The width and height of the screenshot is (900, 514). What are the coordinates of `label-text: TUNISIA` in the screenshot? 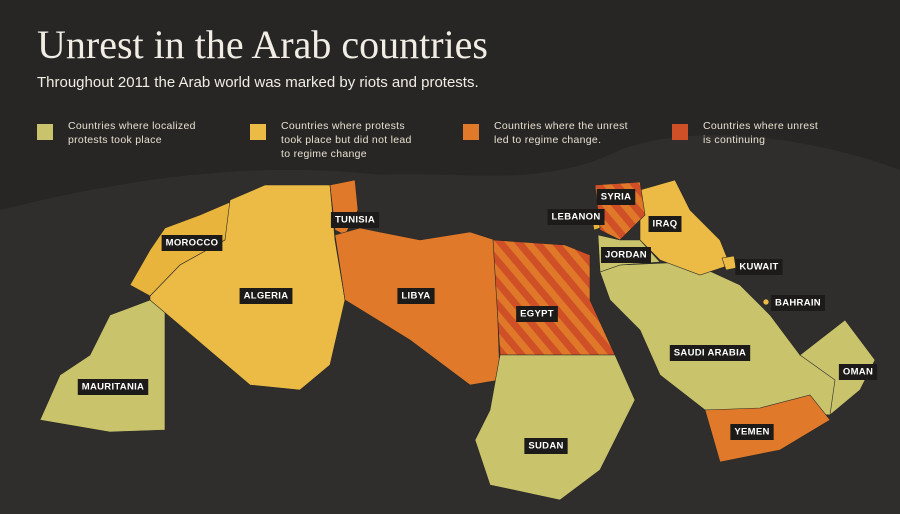 It's located at (355, 220).